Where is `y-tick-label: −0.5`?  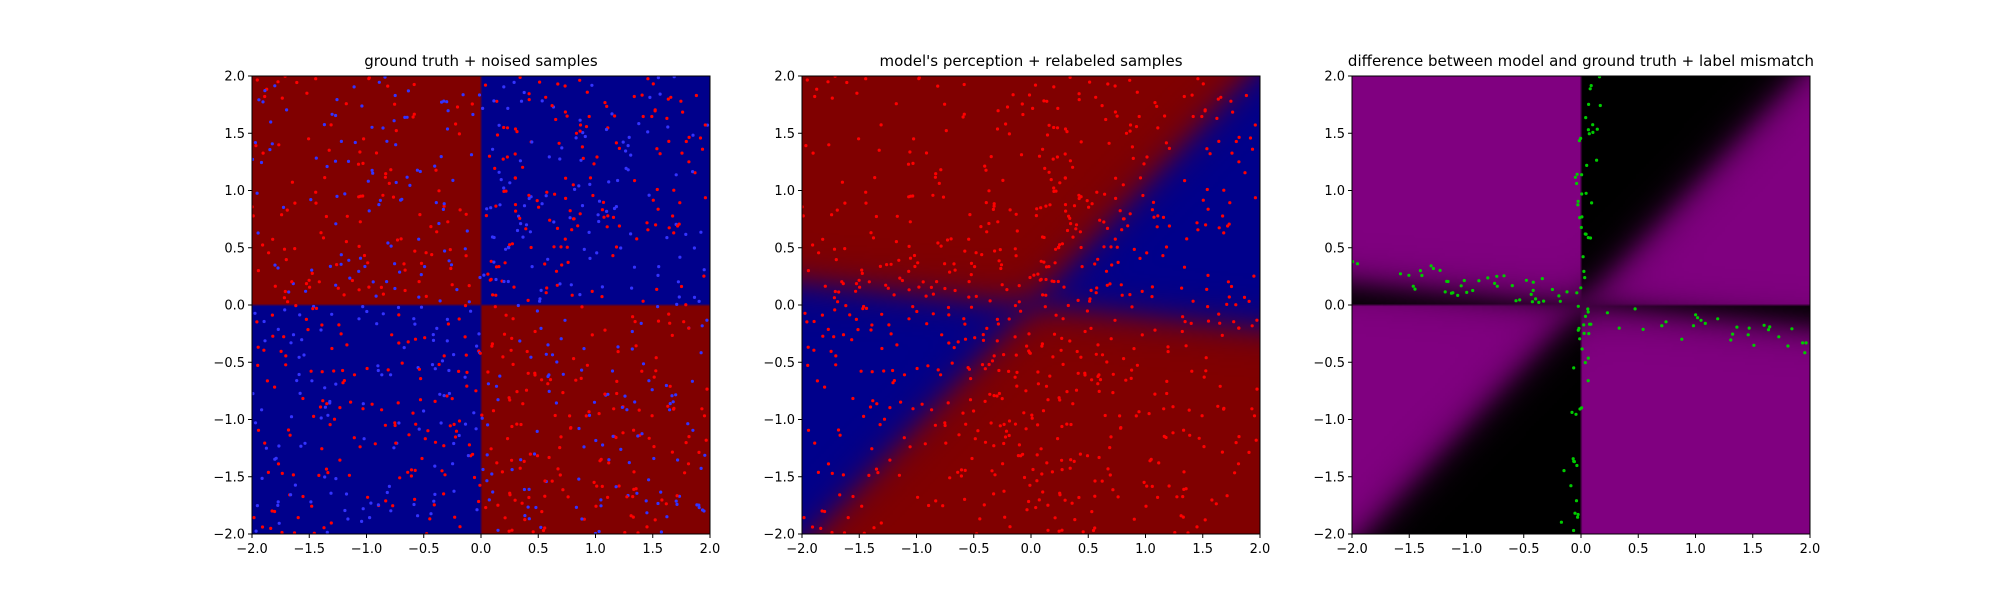 y-tick-label: −0.5 is located at coordinates (229, 363).